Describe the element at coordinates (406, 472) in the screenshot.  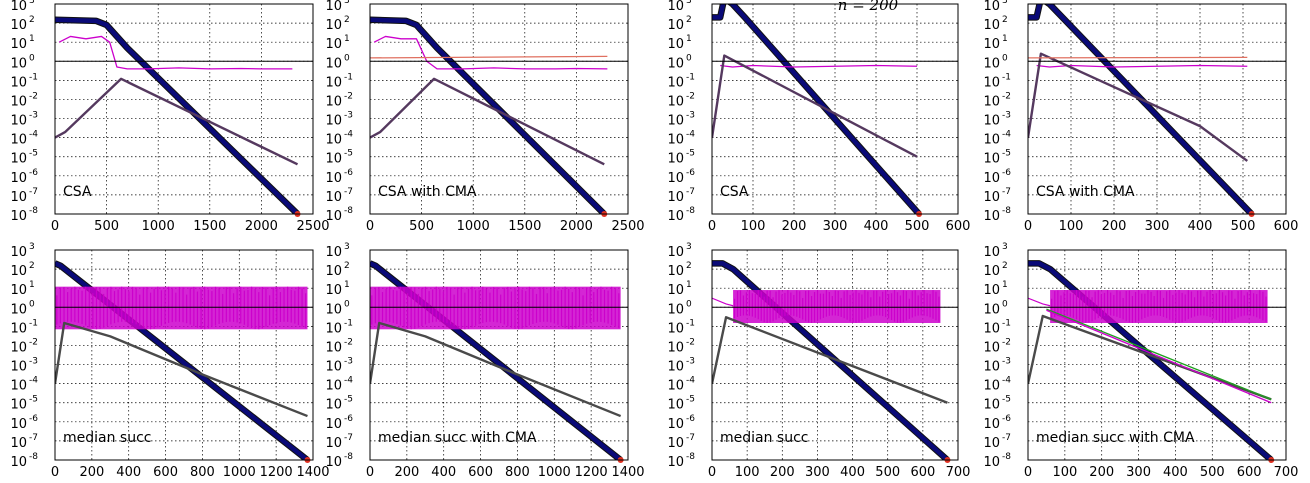
I see `x-tick-label: 200` at that location.